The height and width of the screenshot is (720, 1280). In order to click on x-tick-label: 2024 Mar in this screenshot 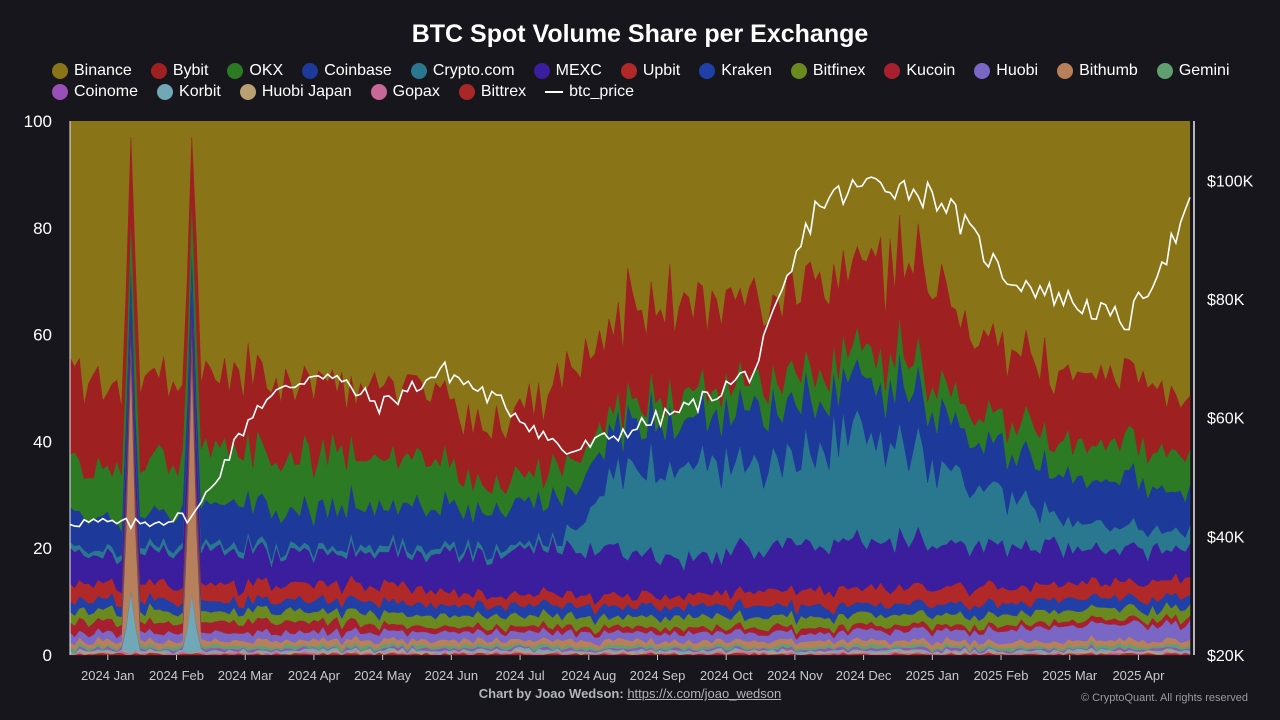, I will do `click(246, 675)`.